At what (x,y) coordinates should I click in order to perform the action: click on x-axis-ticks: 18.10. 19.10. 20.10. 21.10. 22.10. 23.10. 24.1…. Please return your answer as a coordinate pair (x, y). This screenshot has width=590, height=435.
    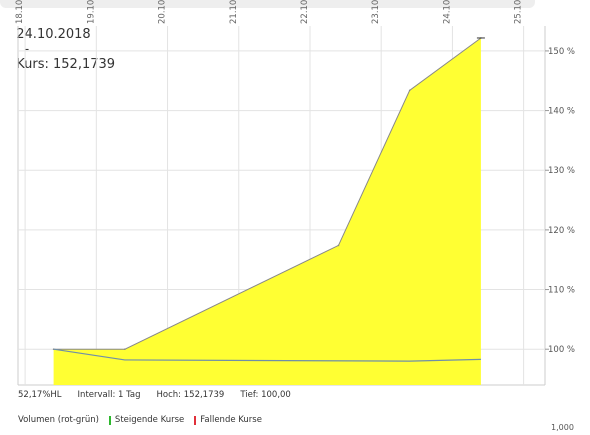
    Looking at the image, I should click on (269, 12).